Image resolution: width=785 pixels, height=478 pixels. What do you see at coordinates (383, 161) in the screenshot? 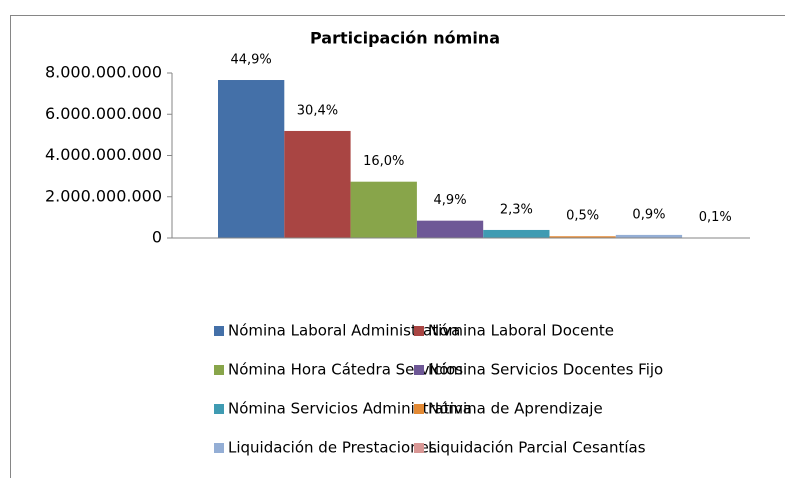
I see `data-label: 16,0%` at bounding box center [383, 161].